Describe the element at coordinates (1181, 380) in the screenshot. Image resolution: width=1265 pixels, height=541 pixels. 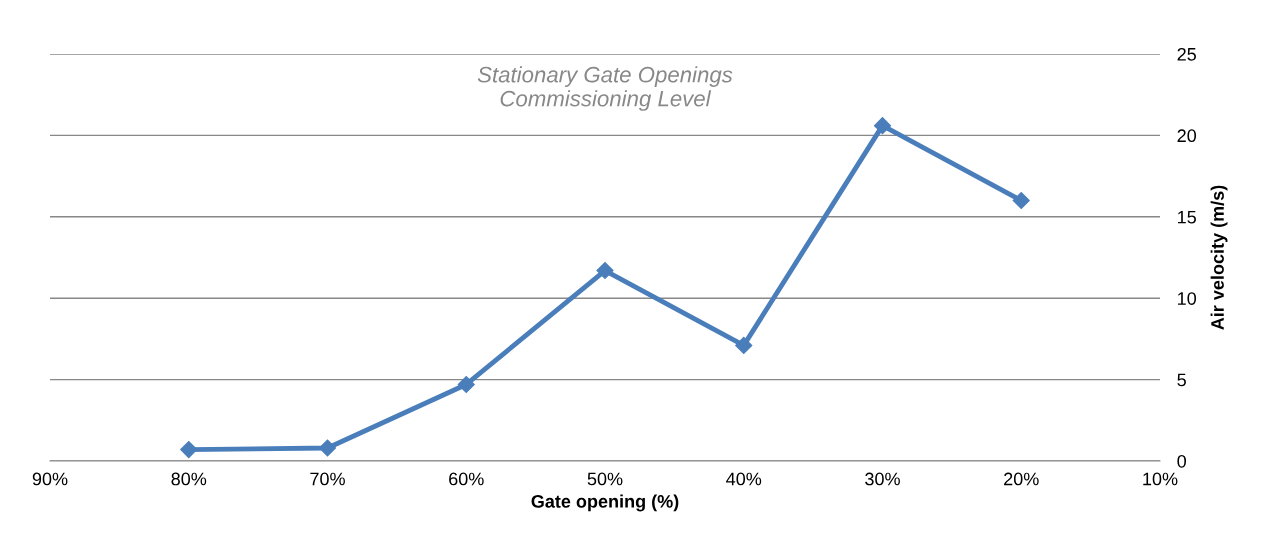
I see `y-tick-label: 5` at that location.